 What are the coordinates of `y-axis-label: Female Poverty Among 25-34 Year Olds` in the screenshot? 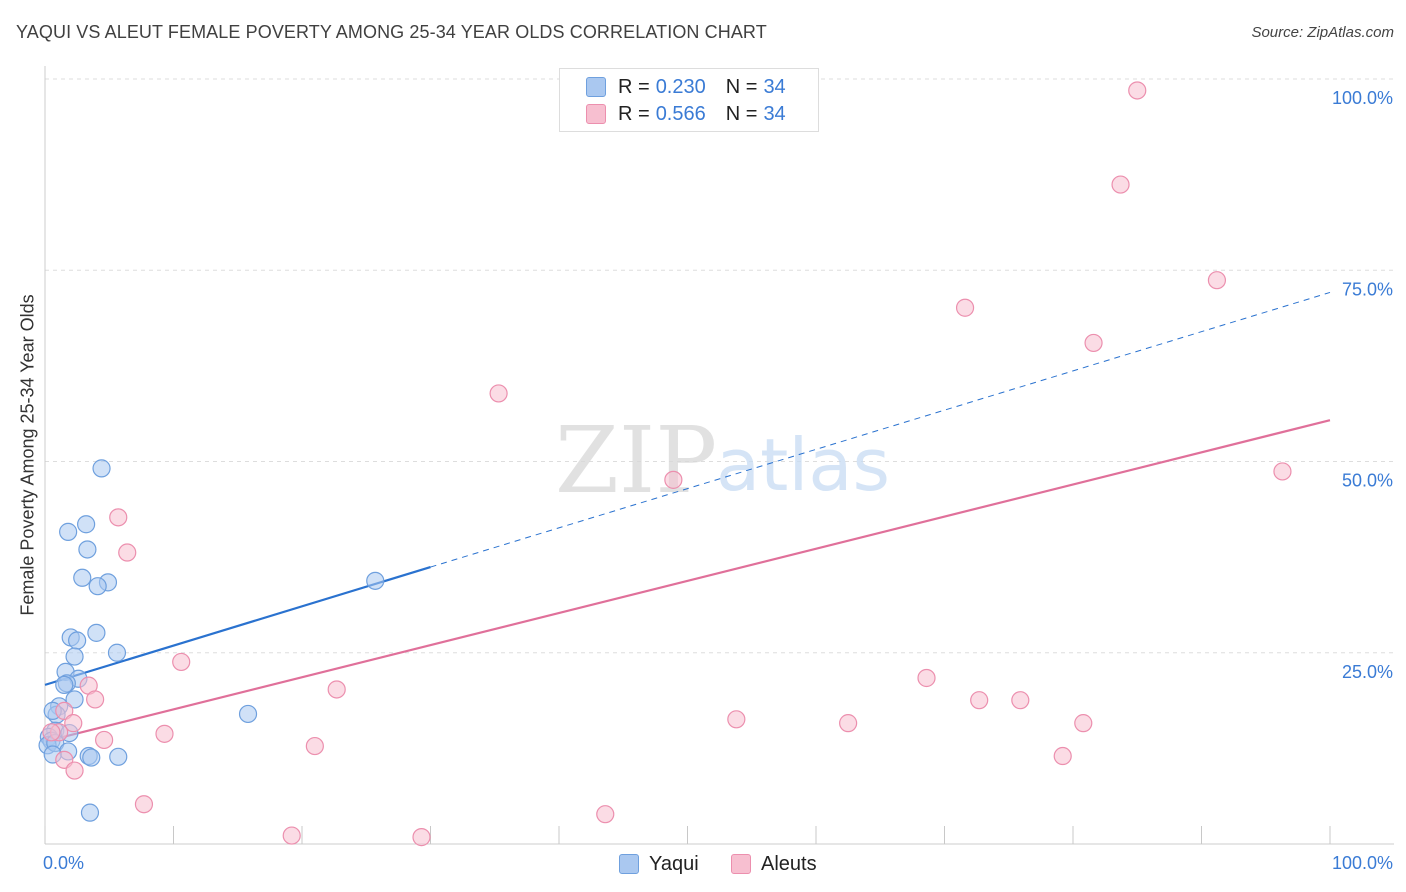 It's located at (27, 455).